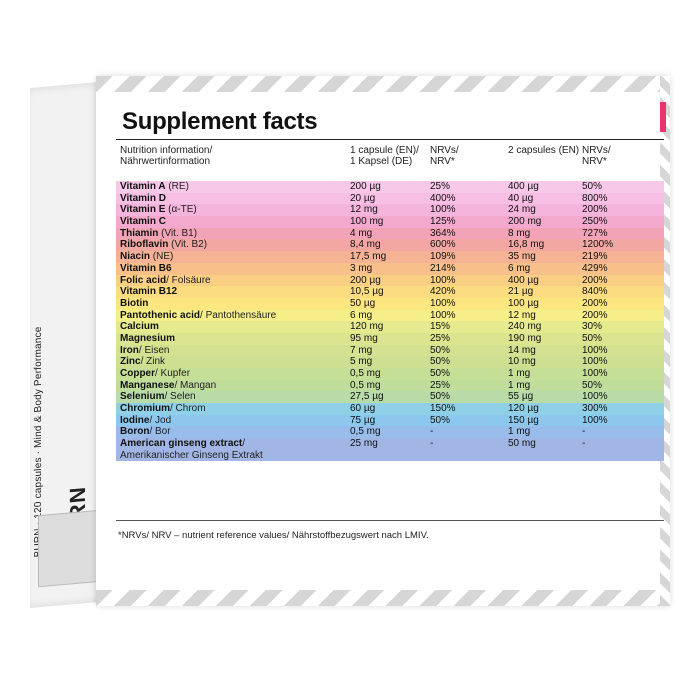  What do you see at coordinates (443, 198) in the screenshot?
I see `nrv-one-capsule: 400%` at bounding box center [443, 198].